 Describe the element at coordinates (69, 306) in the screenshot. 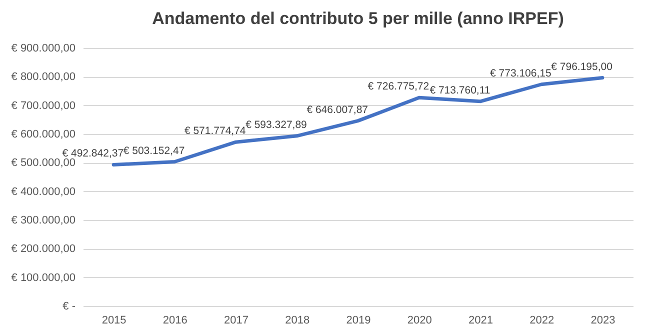

I see `y-tick-label: € -` at that location.